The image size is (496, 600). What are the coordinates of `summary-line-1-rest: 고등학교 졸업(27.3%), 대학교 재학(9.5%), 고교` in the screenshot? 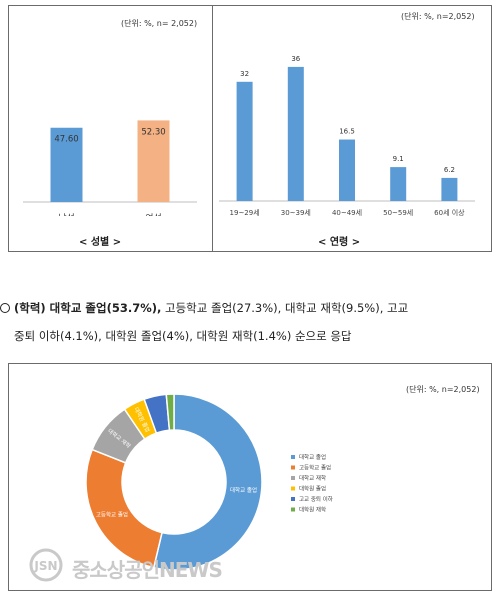 It's located at (285, 308).